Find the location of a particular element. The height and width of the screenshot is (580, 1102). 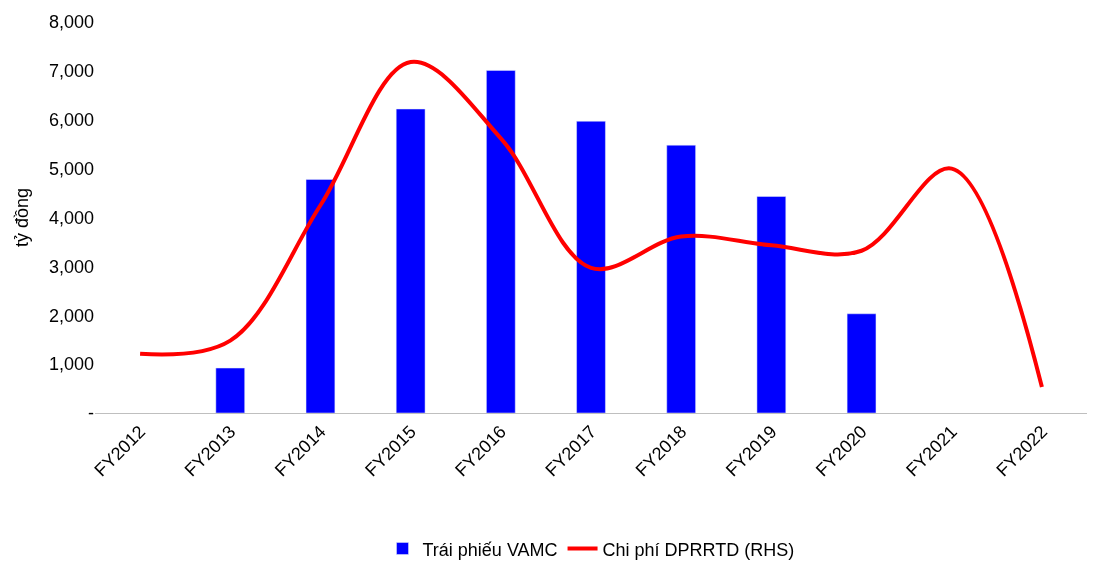

y-tick-label: 2,000 is located at coordinates (71, 315).